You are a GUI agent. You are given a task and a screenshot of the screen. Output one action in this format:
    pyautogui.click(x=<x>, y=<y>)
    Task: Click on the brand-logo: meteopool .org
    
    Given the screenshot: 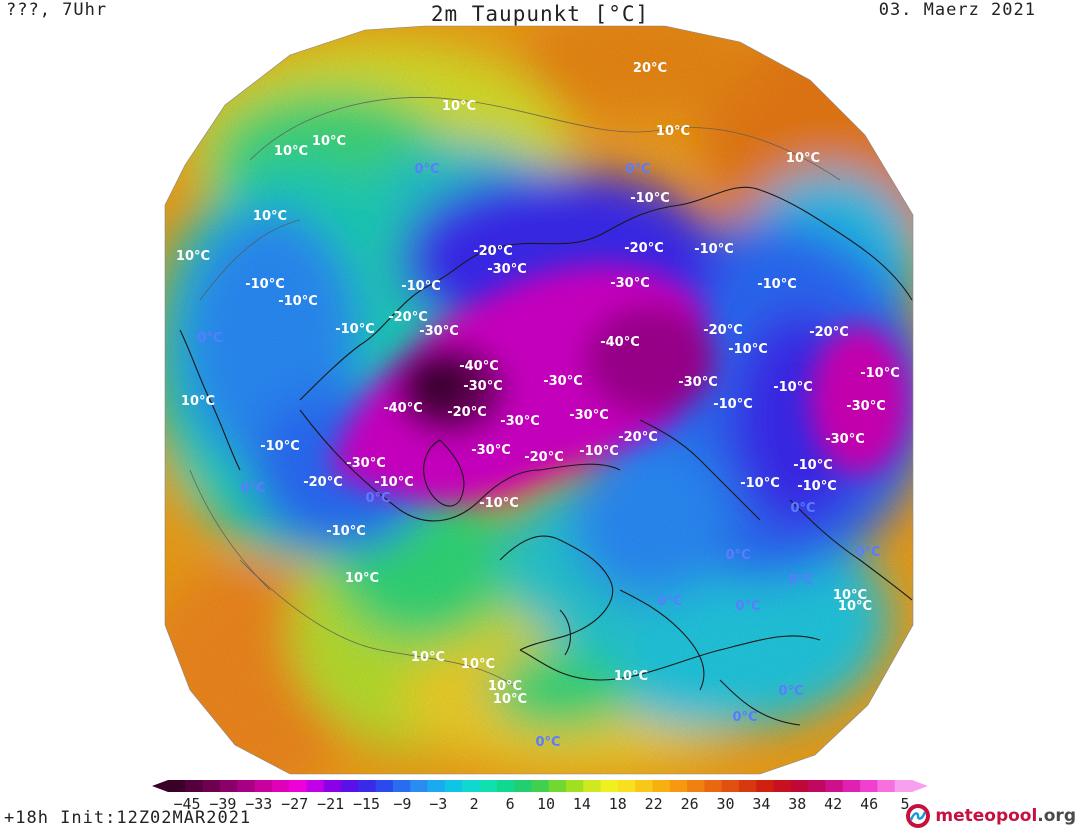 What is the action you would take?
    pyautogui.click(x=990, y=816)
    